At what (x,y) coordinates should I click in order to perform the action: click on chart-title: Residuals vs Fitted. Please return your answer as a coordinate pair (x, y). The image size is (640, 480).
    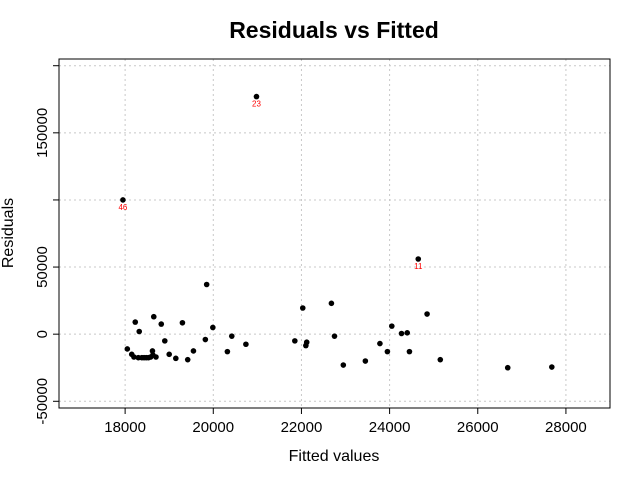
    Looking at the image, I should click on (334, 30).